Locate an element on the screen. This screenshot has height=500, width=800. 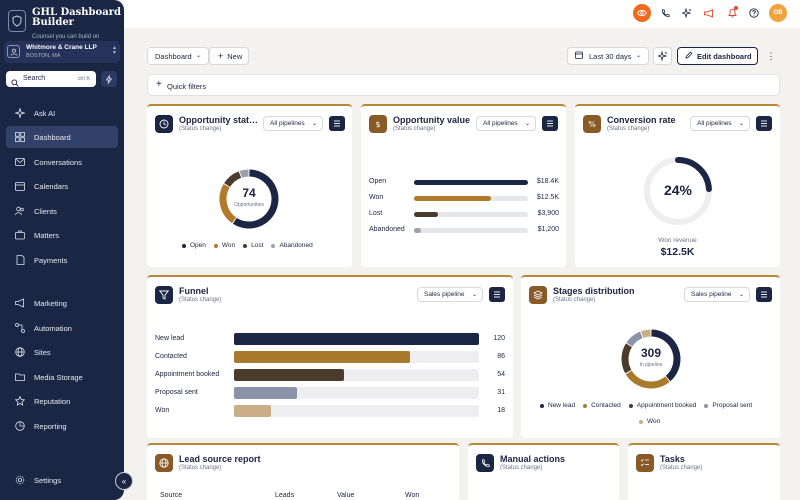
nav-label: Dashboard is located at coordinates (52, 137).